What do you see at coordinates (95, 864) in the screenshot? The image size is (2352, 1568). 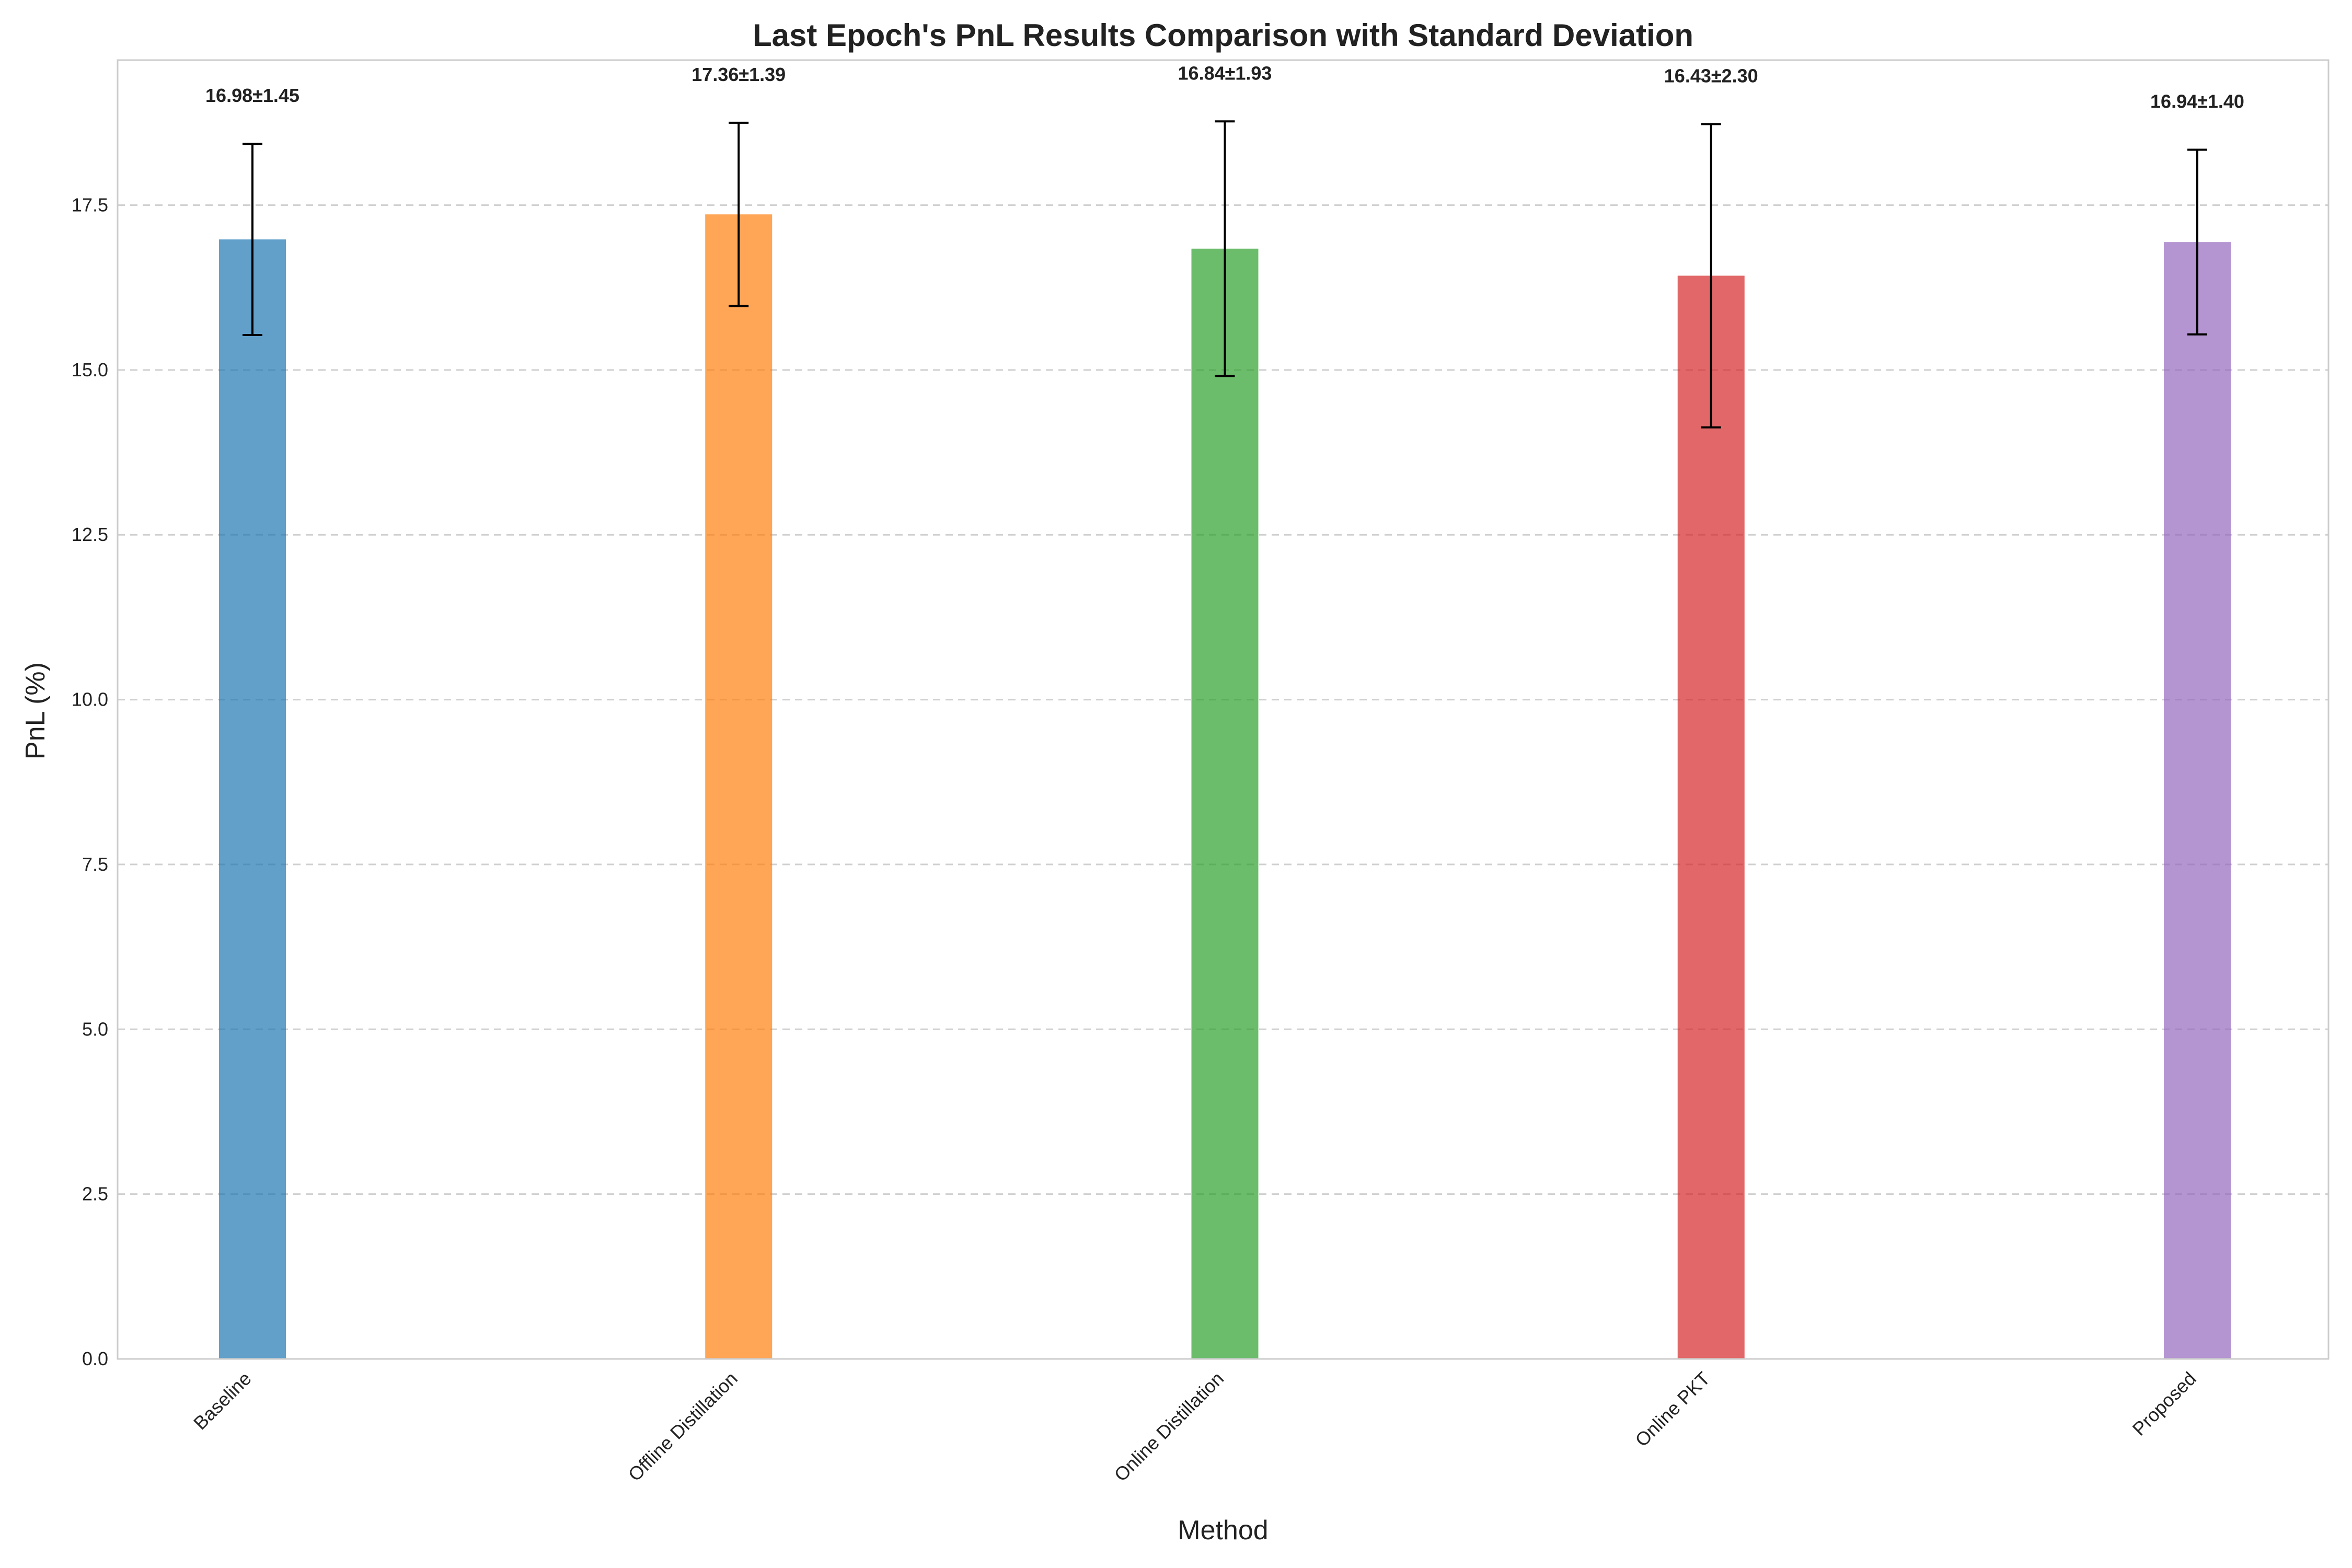 I see `y-tick-label: 7.5` at bounding box center [95, 864].